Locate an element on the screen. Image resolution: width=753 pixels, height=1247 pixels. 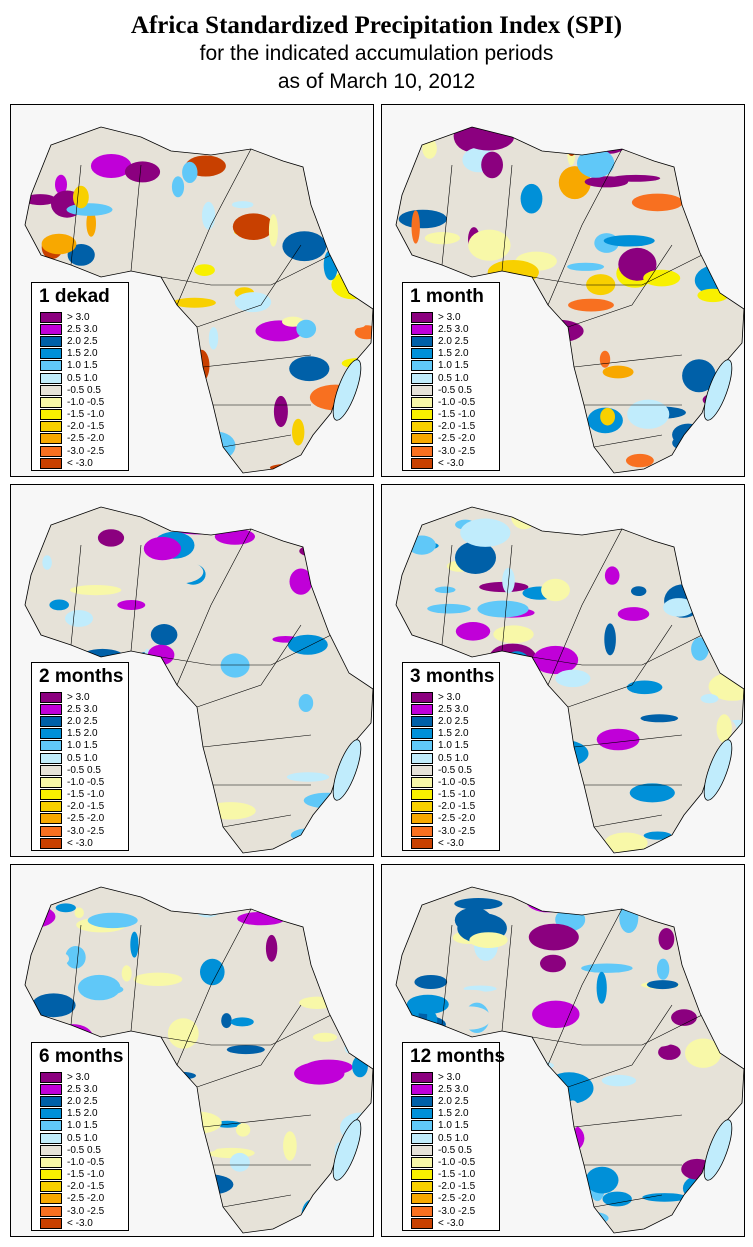
legend-label: < -3.0 is located at coordinates (80, 463).